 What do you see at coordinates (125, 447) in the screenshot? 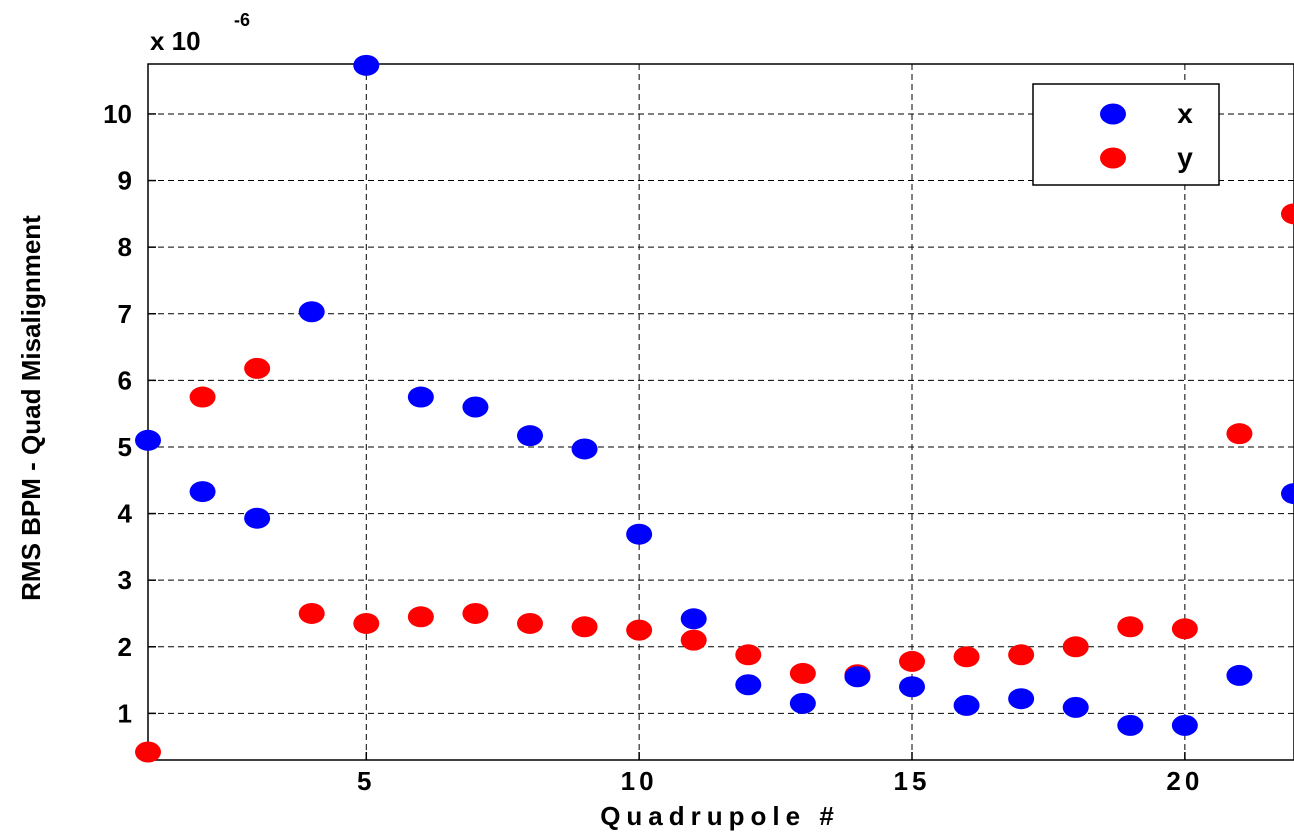
I see `y-tick-label: 5` at bounding box center [125, 447].